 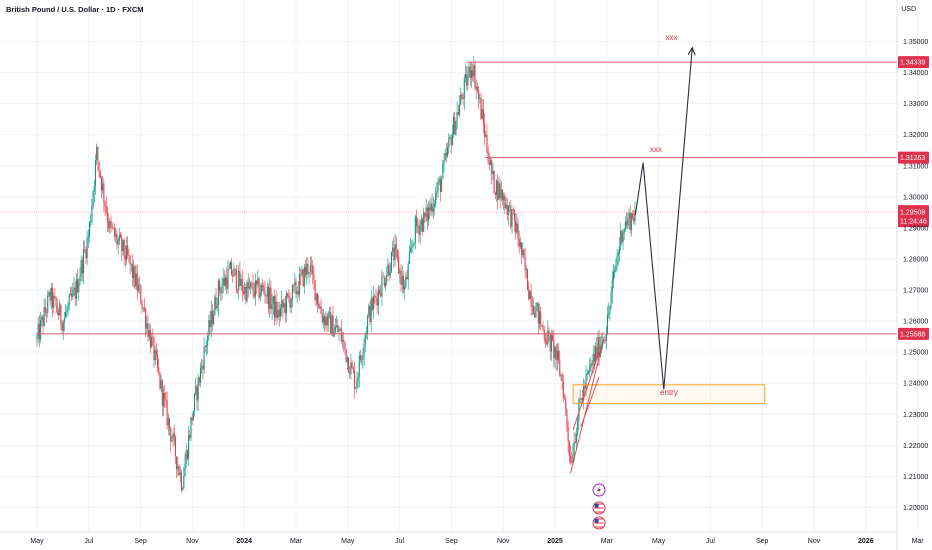 I want to click on entry-zone-box, so click(x=669, y=394).